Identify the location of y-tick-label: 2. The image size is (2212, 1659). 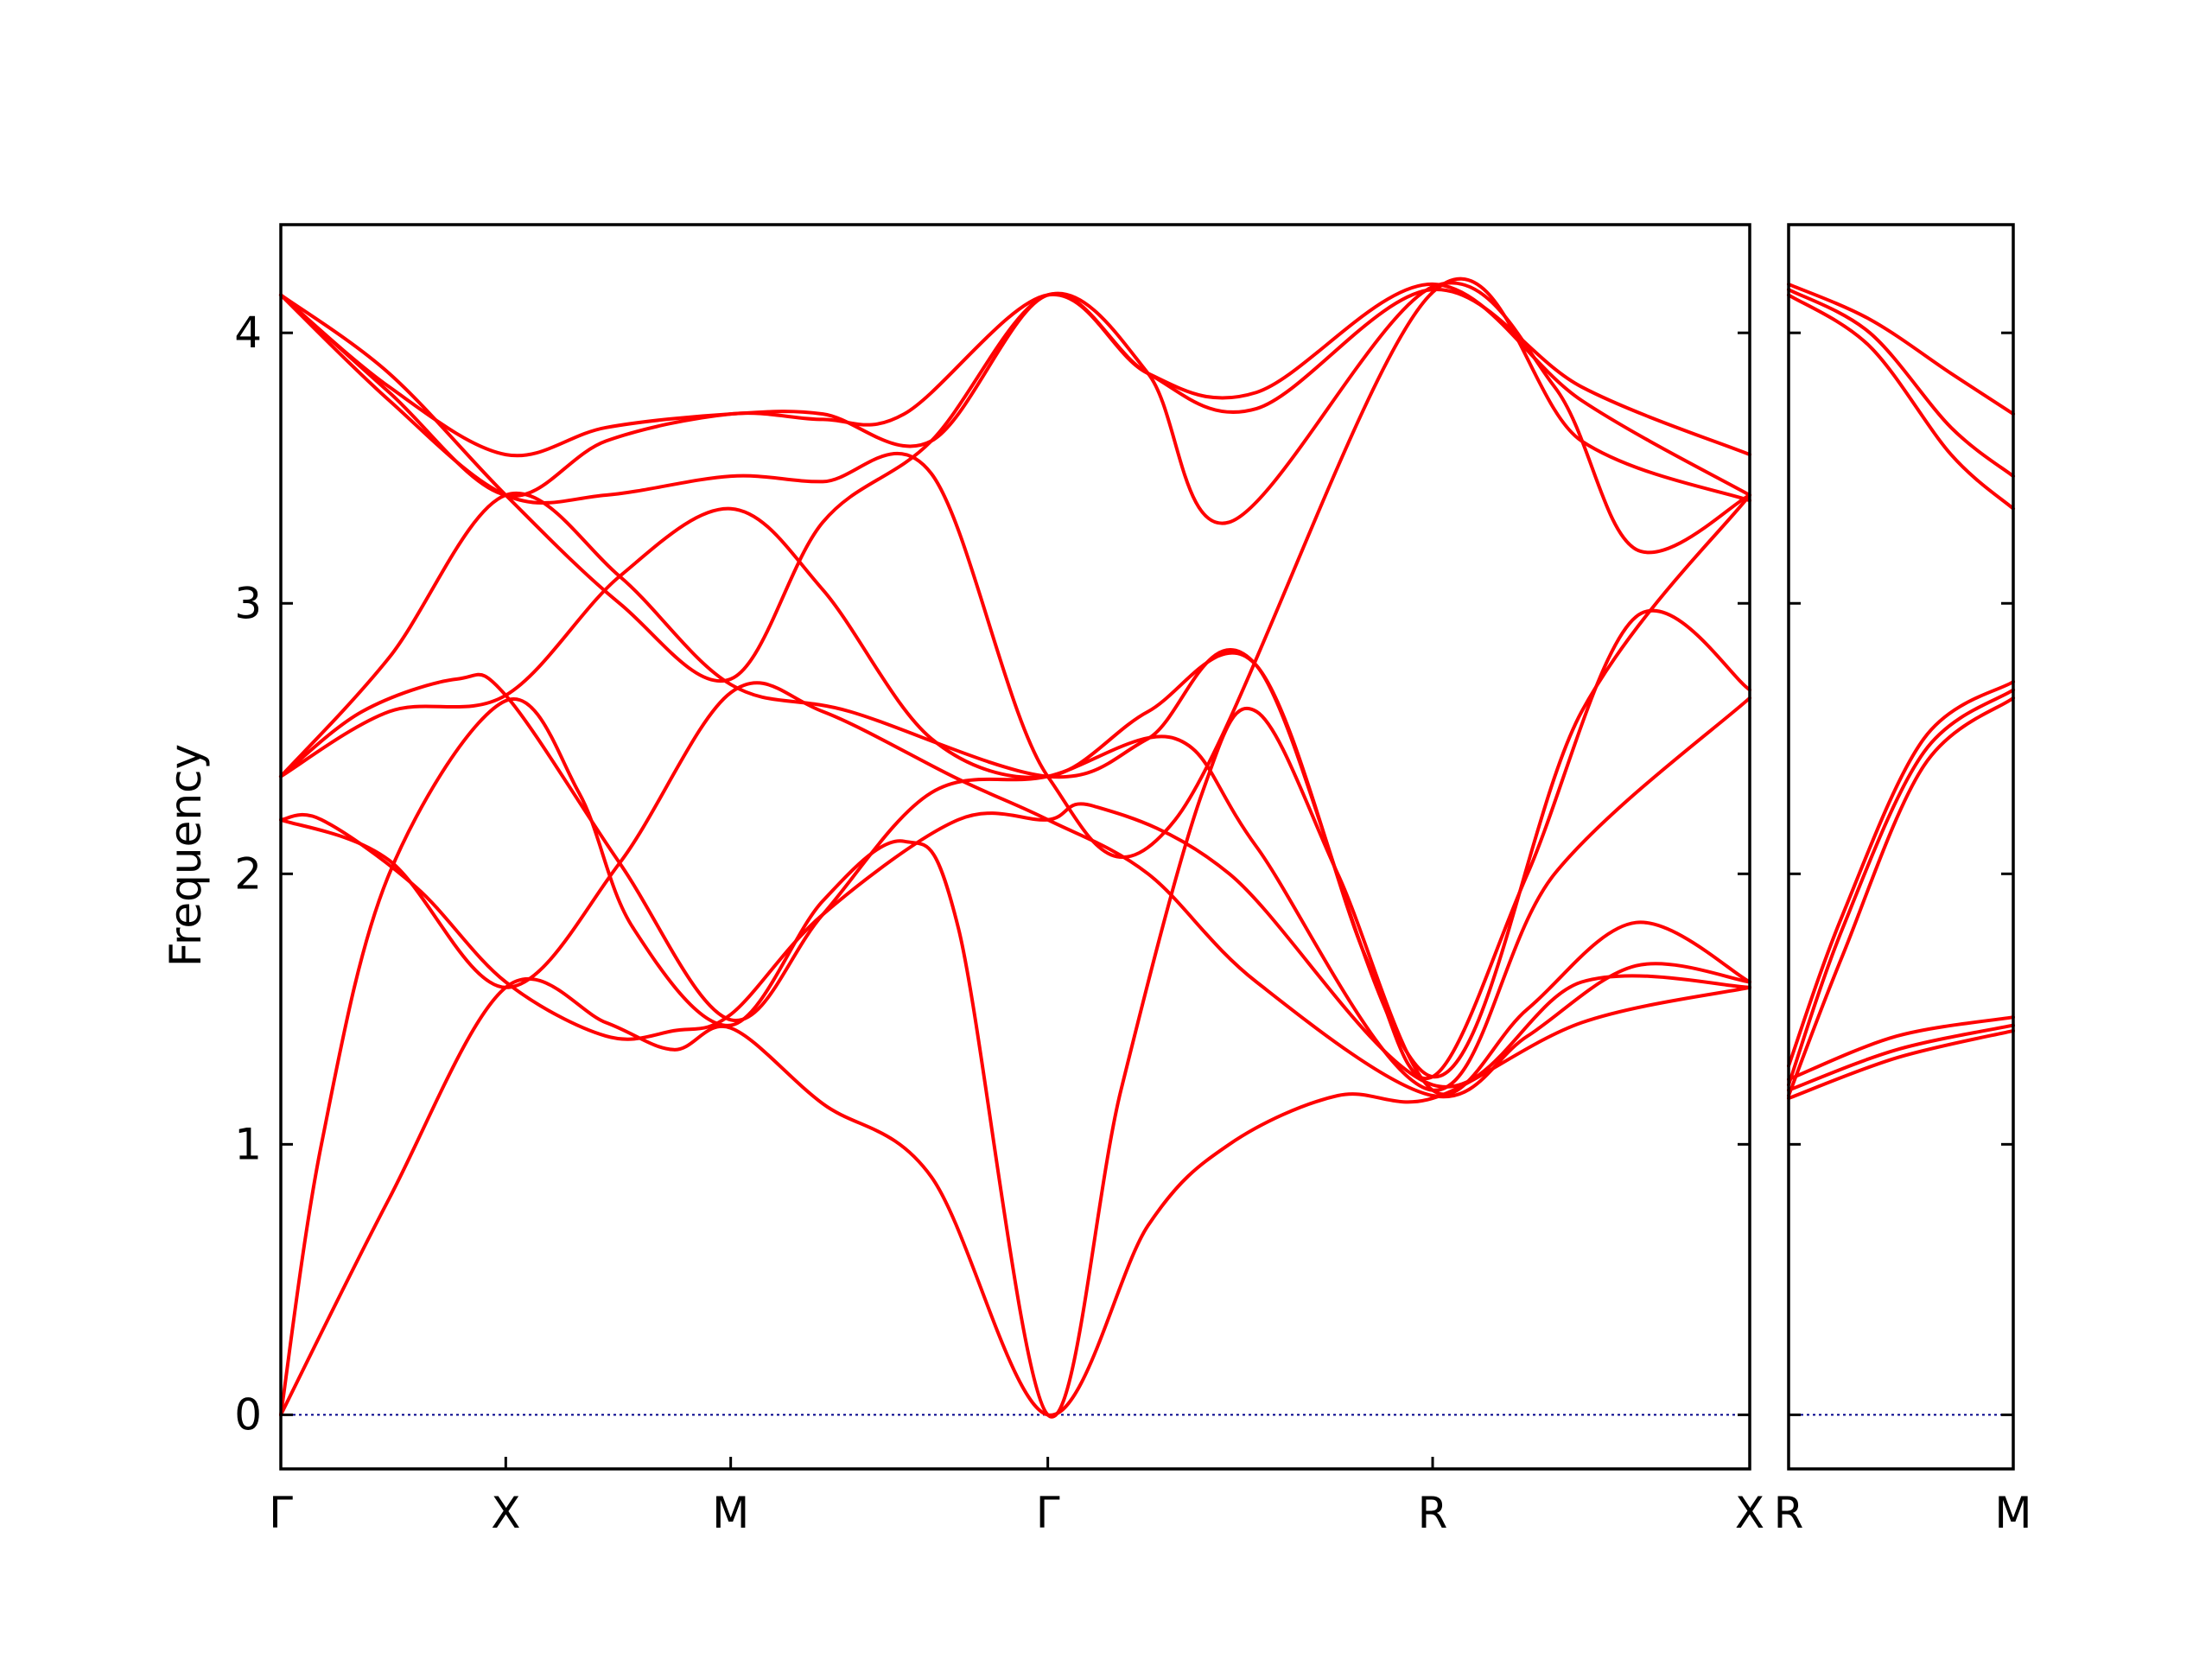
(248, 874).